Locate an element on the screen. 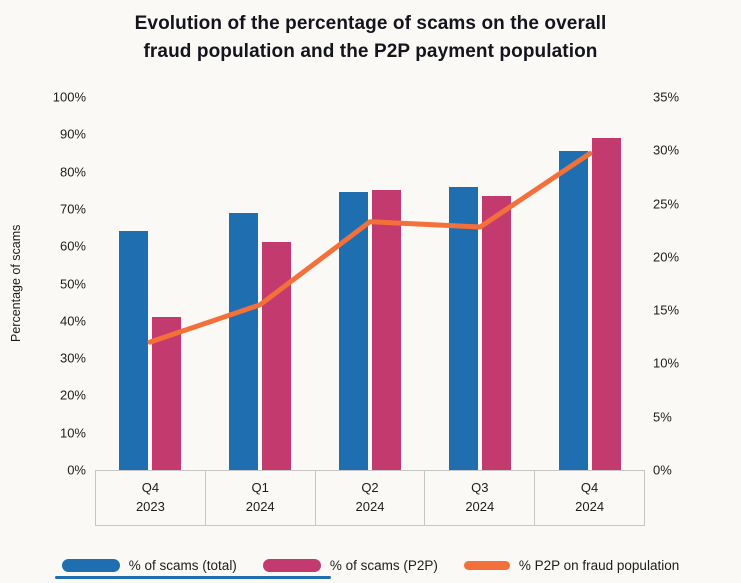 The image size is (741, 583). left-axis-tick: 70% is located at coordinates (72, 209).